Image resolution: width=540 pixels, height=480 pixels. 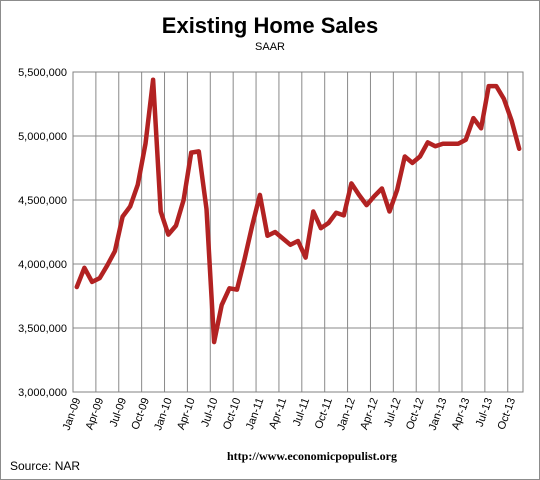 I want to click on x-tick-label: Jan-10, so click(x=163, y=414).